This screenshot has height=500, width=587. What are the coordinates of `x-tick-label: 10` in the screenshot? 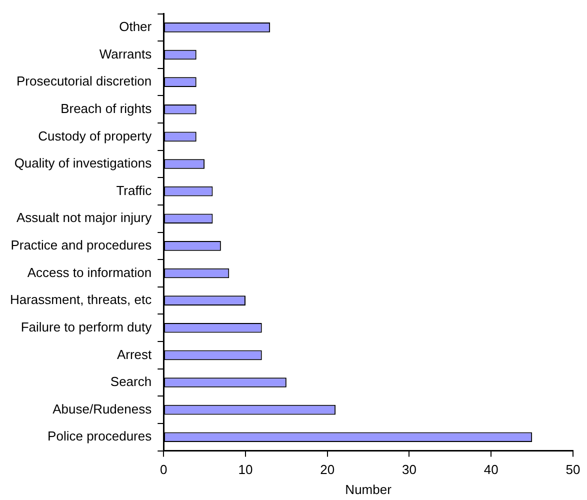 It's located at (245, 470).